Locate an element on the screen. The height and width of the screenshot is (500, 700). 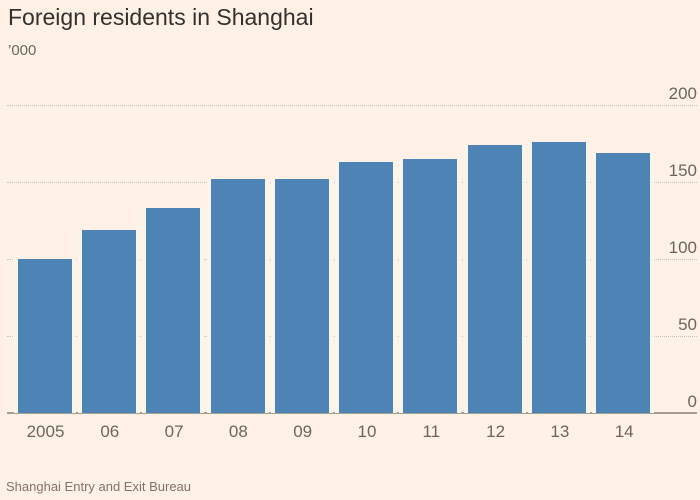
chart-units-label: ’000 is located at coordinates (22, 50).